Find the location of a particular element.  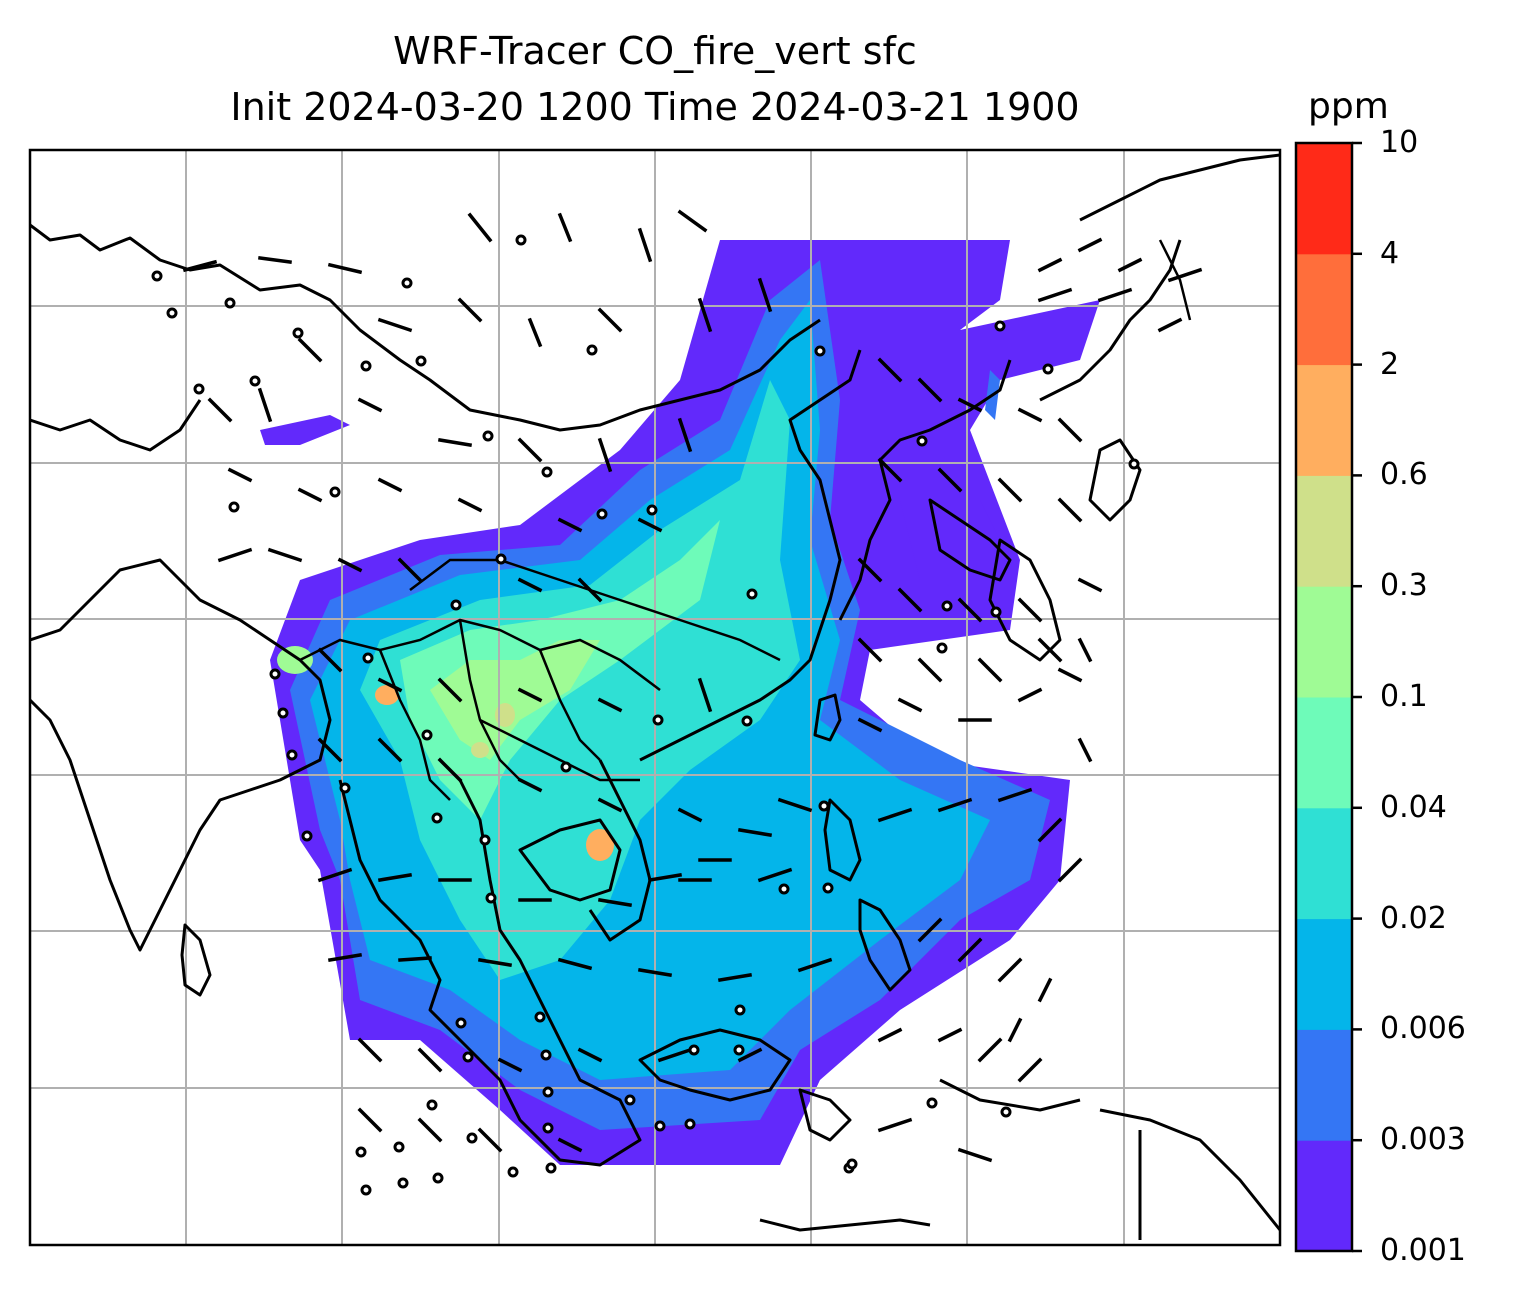

colorbar-tick-label: 0.001 is located at coordinates (1423, 1250).